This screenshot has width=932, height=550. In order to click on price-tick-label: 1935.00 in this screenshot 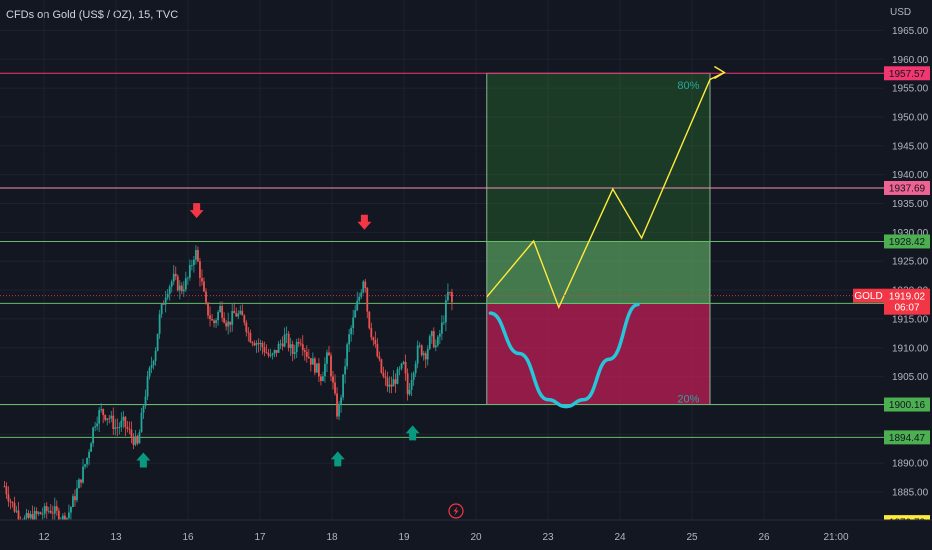, I will do `click(910, 204)`.